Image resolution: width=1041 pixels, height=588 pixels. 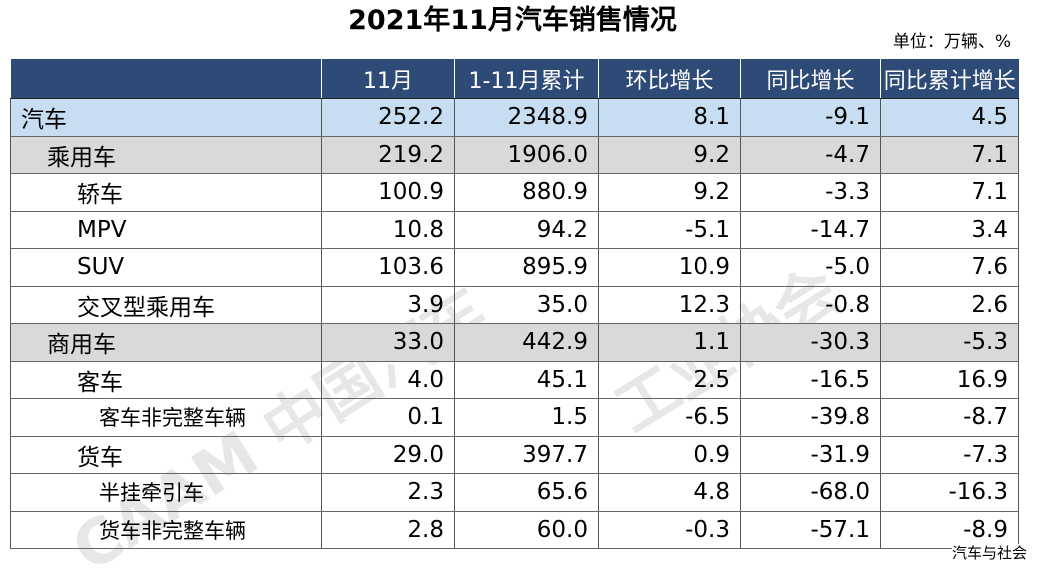 What do you see at coordinates (526, 192) in the screenshot?
I see `row-value: 880.9` at bounding box center [526, 192].